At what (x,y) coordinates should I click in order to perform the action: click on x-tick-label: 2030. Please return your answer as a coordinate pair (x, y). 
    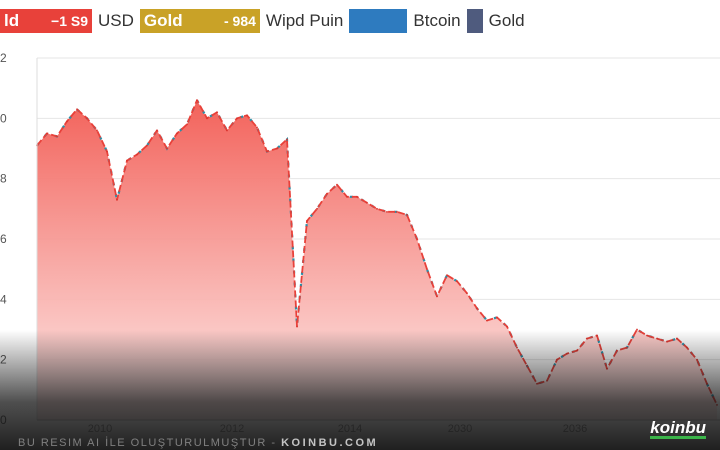
    Looking at the image, I should click on (460, 429).